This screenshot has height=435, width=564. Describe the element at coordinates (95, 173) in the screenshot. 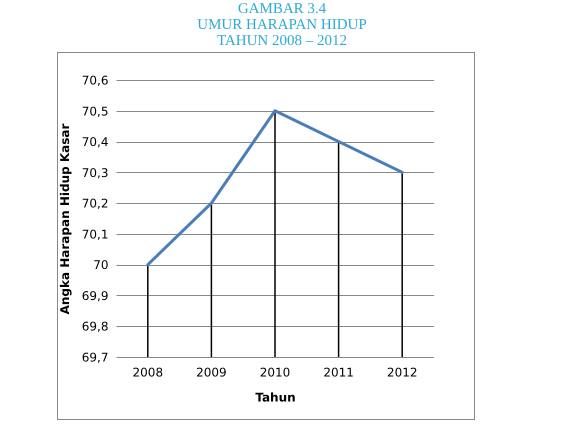

I see `y-tick-label: 70,3` at that location.